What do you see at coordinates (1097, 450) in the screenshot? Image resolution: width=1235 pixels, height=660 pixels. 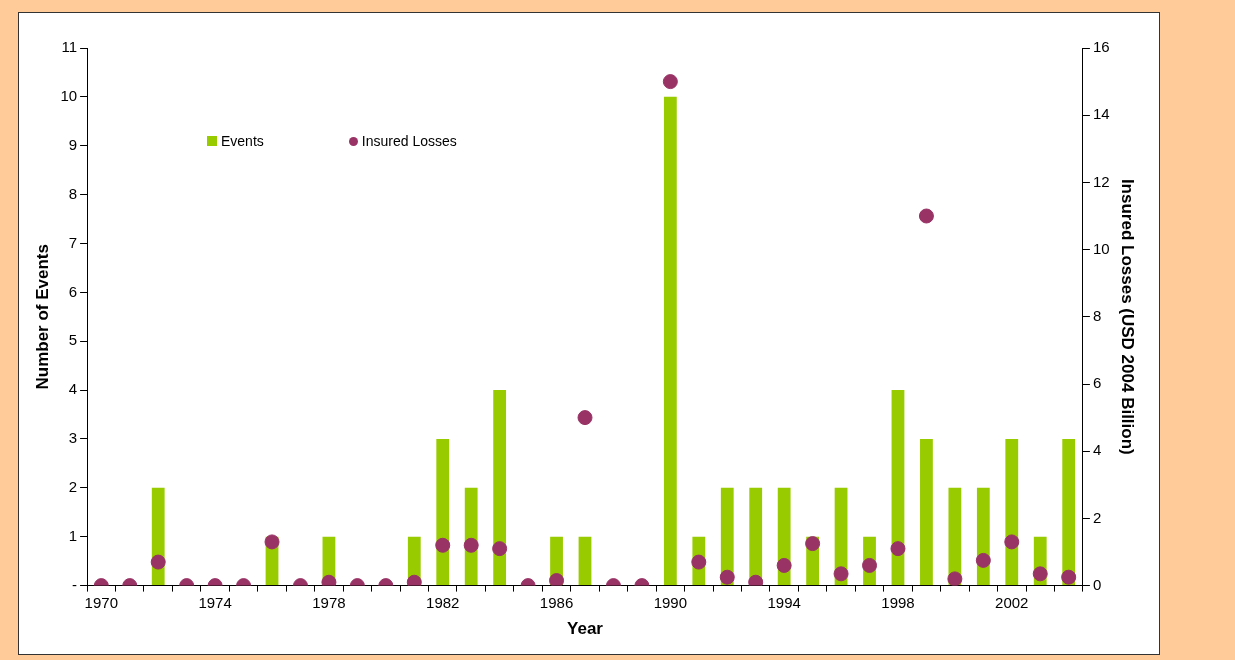 I see `y2-tick-label: 4` at bounding box center [1097, 450].